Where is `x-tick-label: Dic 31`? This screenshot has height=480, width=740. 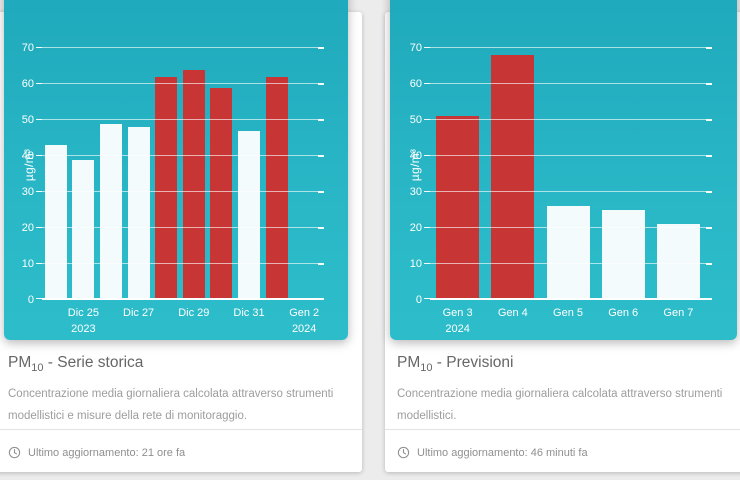
x-tick-label: Dic 31 is located at coordinates (249, 313).